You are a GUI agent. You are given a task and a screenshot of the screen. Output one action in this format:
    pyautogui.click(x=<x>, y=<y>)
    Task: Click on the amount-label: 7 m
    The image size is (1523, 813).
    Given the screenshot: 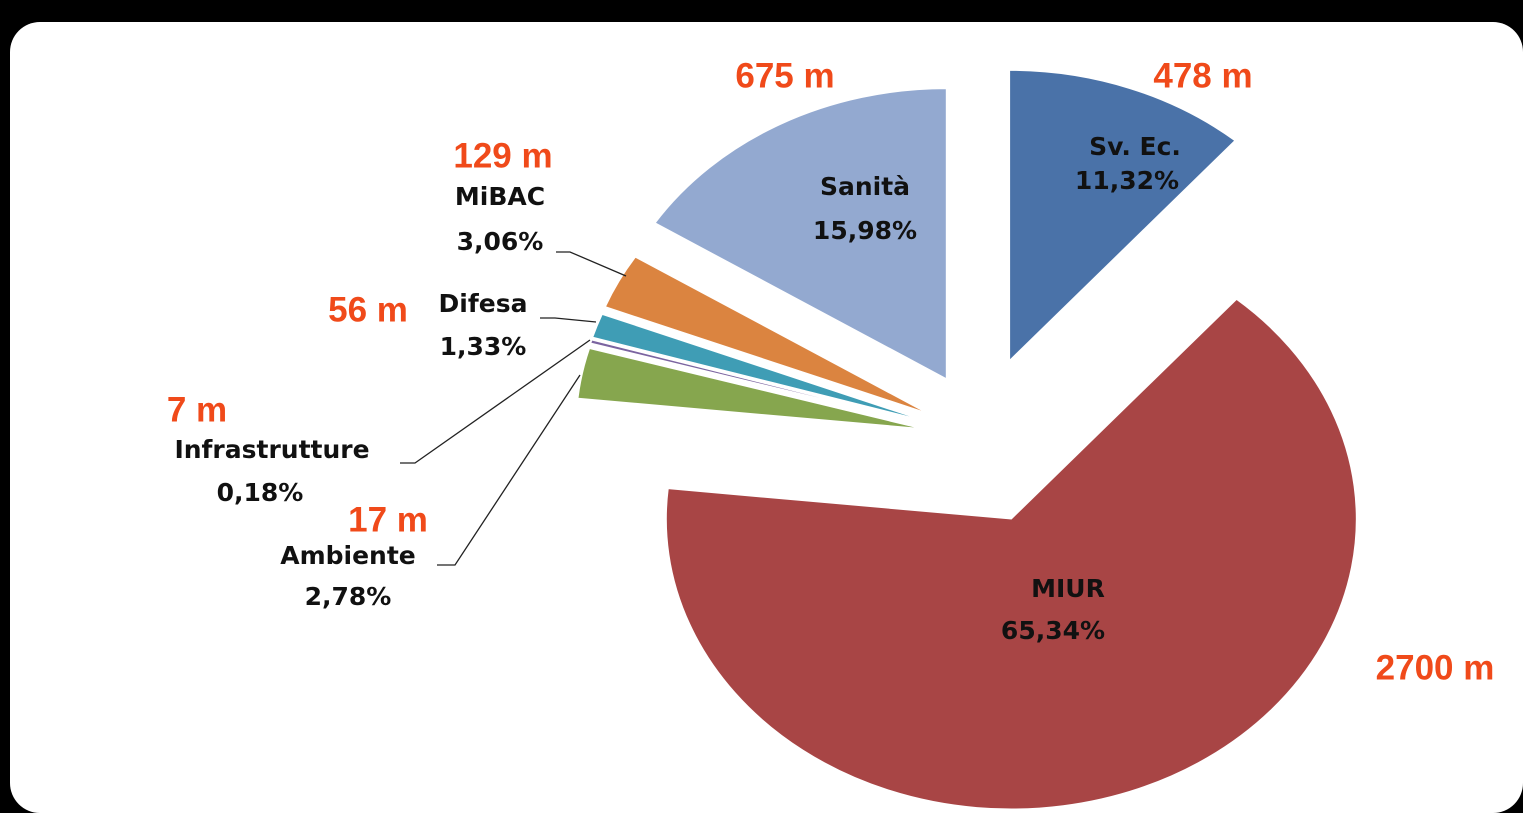 What is the action you would take?
    pyautogui.click(x=197, y=409)
    